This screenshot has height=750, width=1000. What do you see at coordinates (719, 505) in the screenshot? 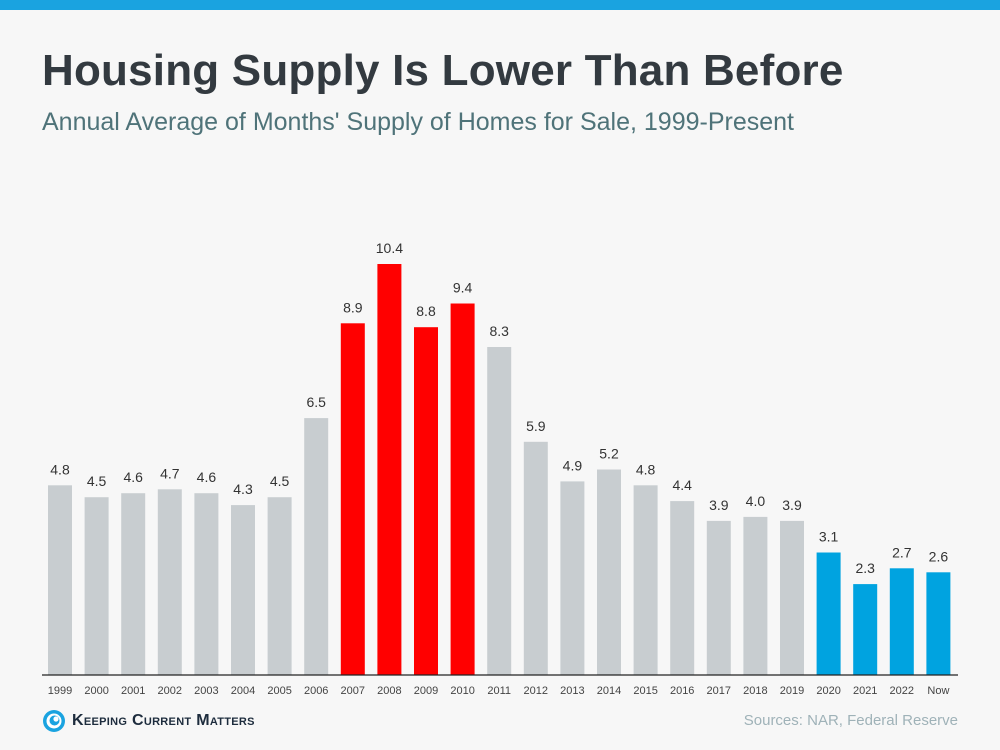
I see `value-label-2017: 3.9` at bounding box center [719, 505].